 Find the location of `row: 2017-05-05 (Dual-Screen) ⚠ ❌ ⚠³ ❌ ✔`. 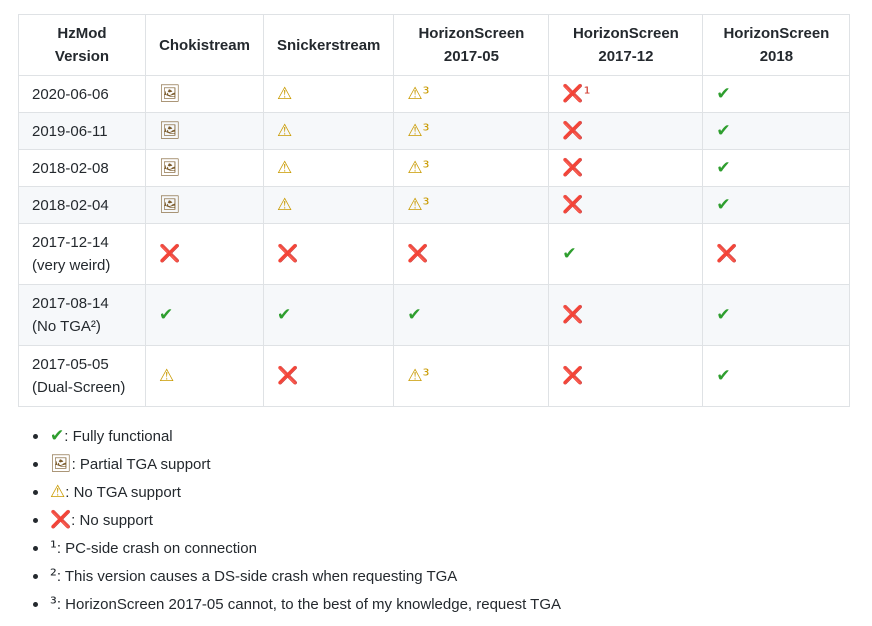

row: 2017-05-05 (Dual-Screen) ⚠ ❌ ⚠³ ❌ ✔ is located at coordinates (434, 376).